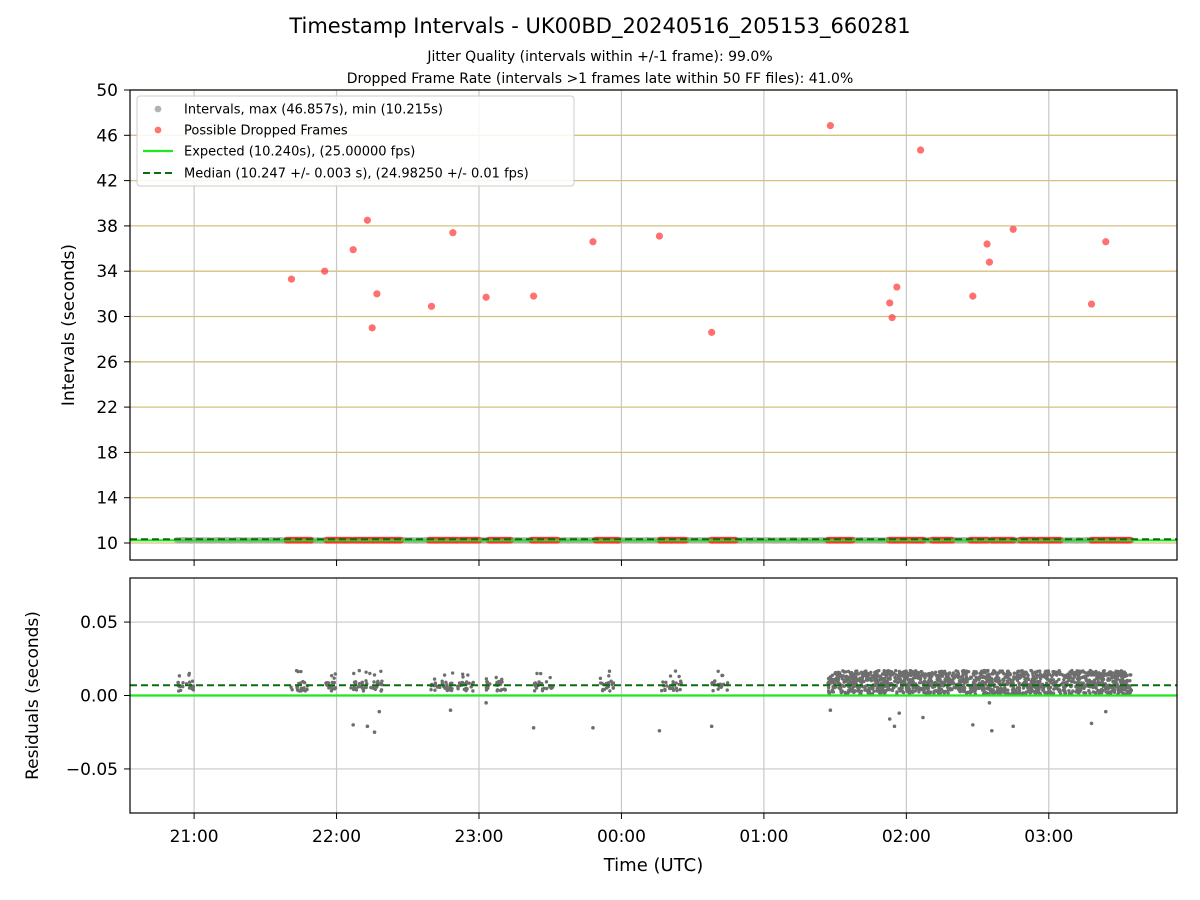  Describe the element at coordinates (299, 152) in the screenshot. I see `legend-label: Expected (10.240s), (25.00000 fps)` at that location.